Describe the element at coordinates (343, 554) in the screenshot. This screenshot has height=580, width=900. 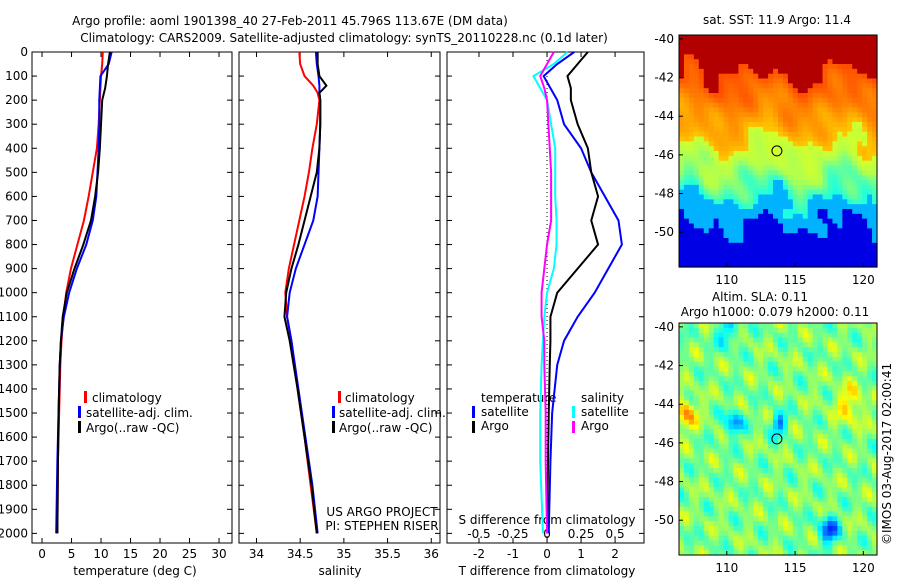
I see `x-tick-label: 35` at that location.